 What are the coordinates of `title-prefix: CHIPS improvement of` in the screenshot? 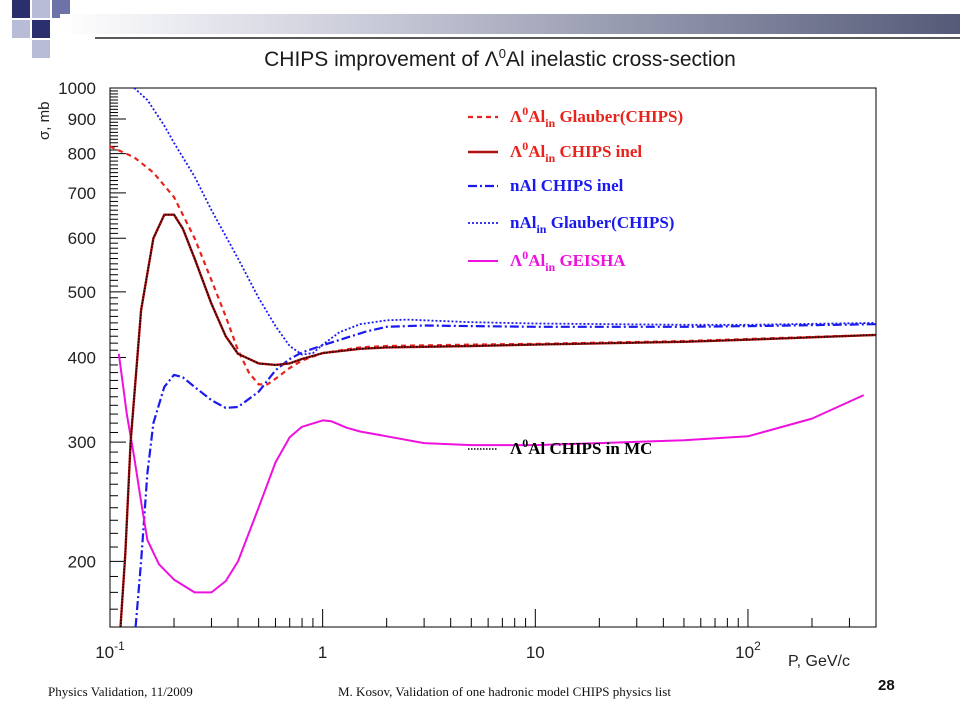 It's located at (374, 59).